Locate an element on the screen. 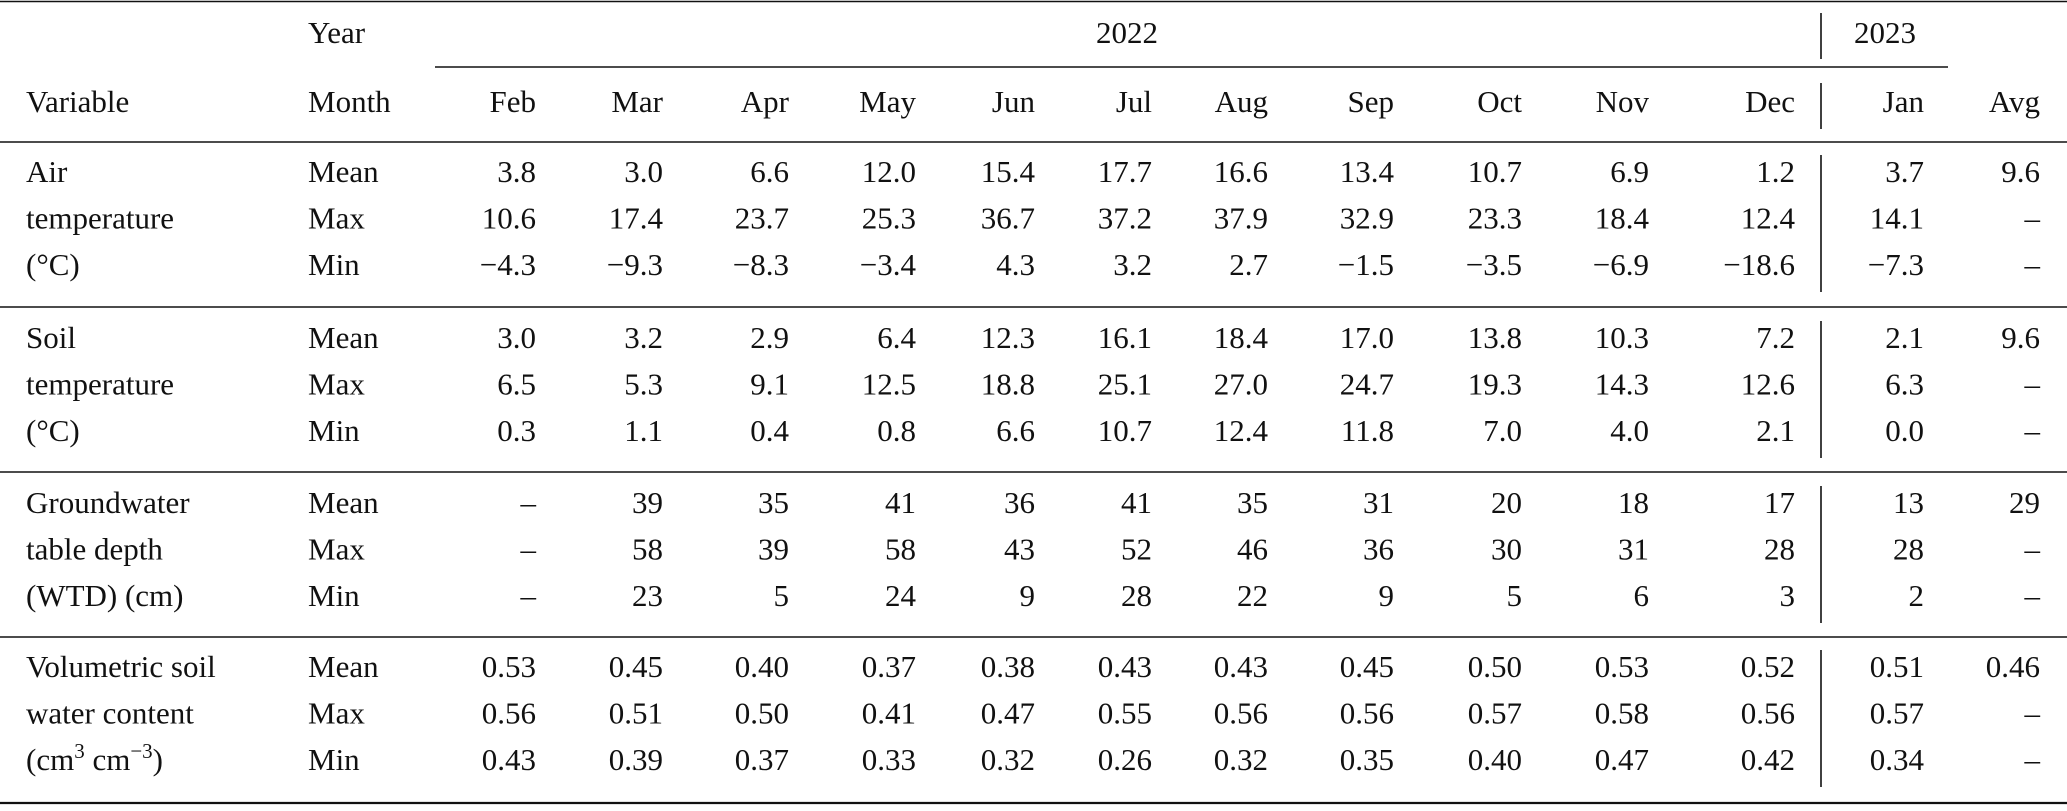 The width and height of the screenshot is (2067, 811). cell-value: −8.3 is located at coordinates (761, 264).